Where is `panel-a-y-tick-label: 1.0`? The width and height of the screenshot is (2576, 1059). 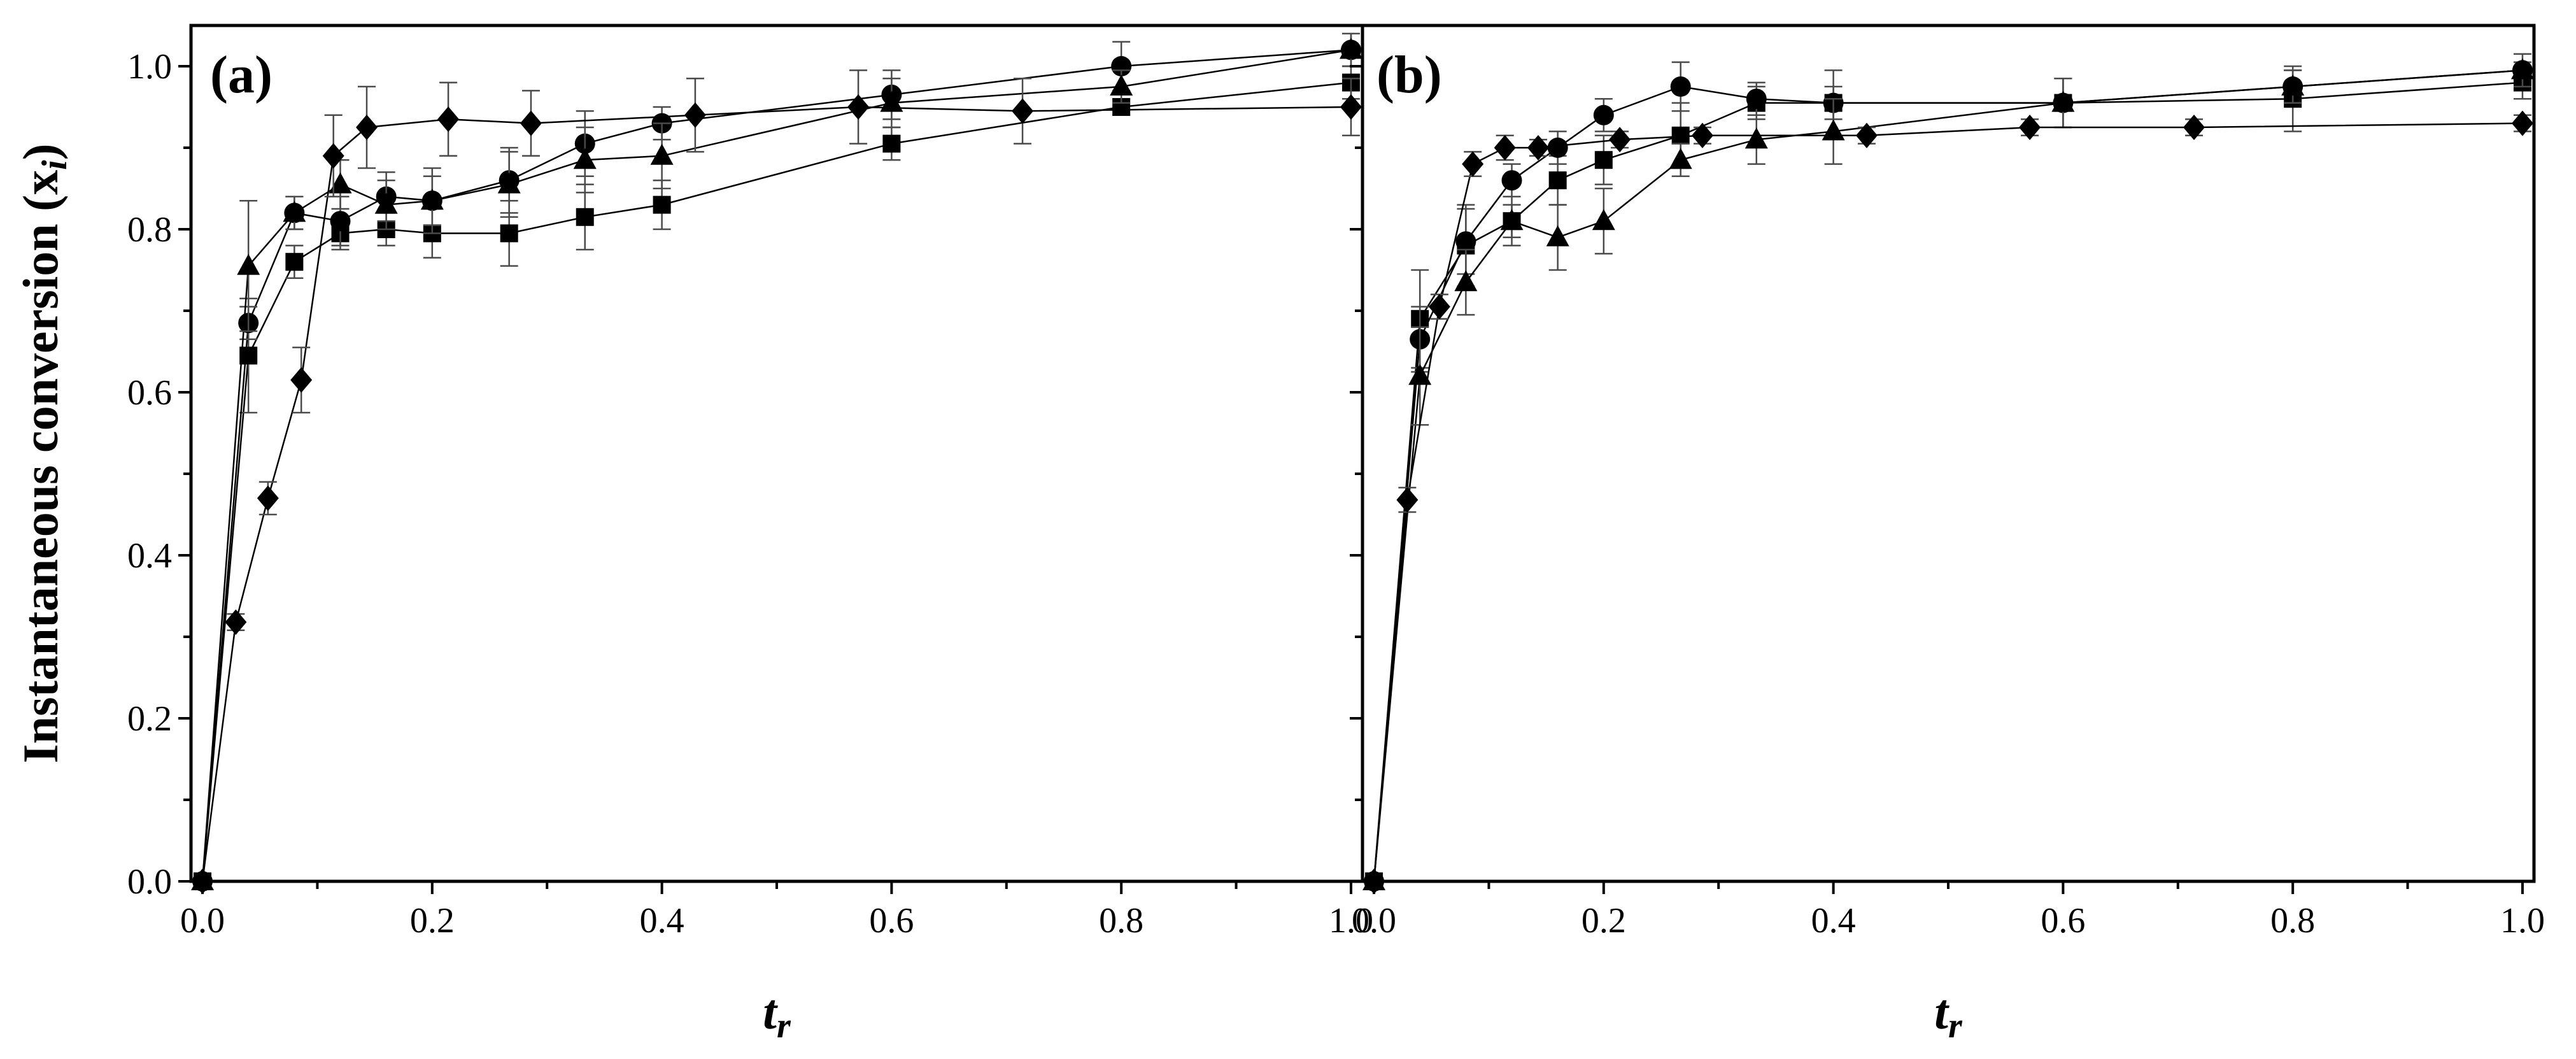 panel-a-y-tick-label: 1.0 is located at coordinates (149, 67).